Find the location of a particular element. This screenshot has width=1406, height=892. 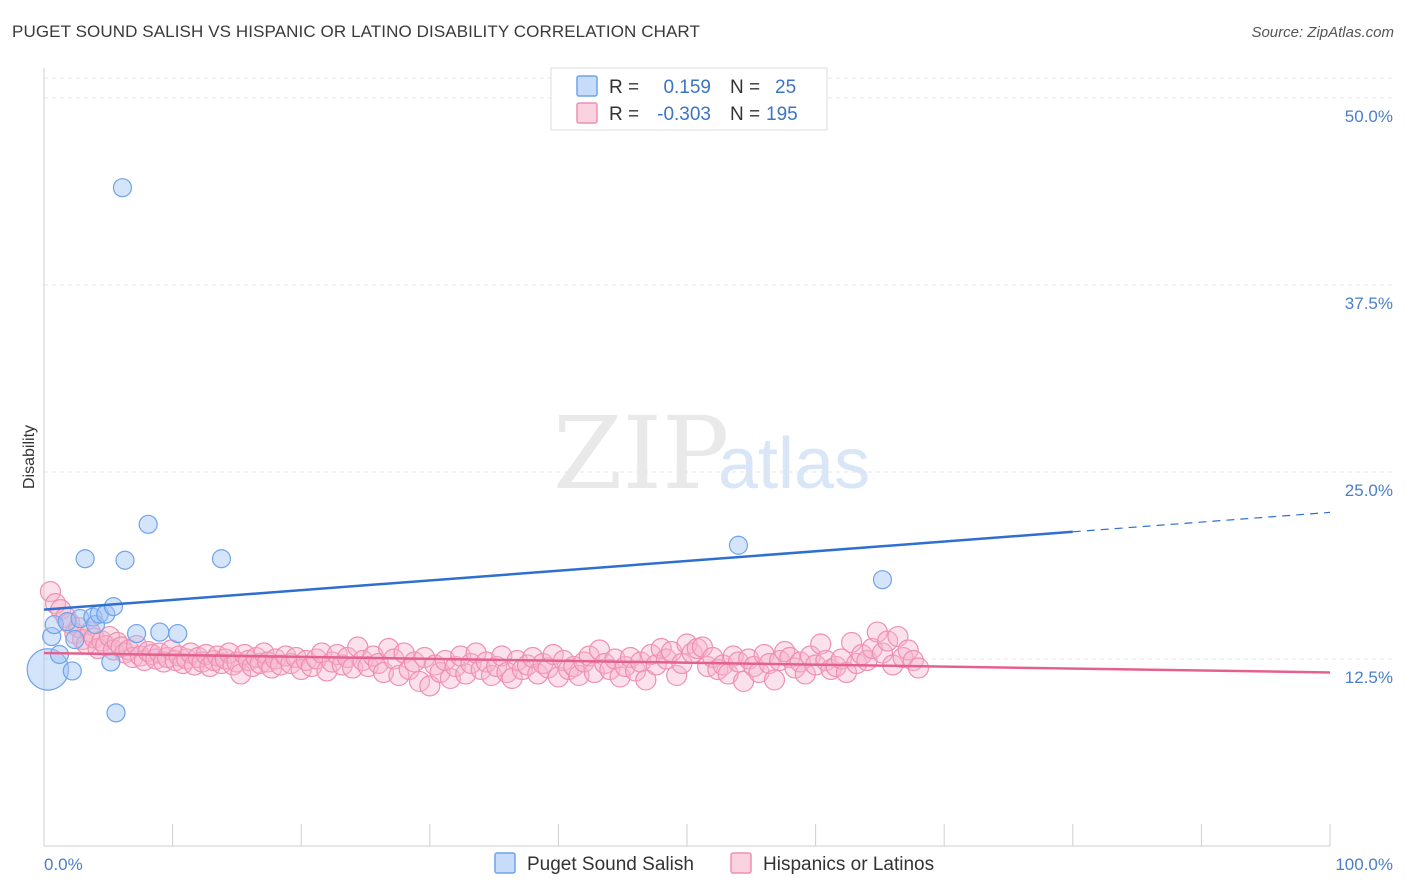

y-tick-labels: 12.5% 25.0% 37.5% 50.0% is located at coordinates (1369, 397).